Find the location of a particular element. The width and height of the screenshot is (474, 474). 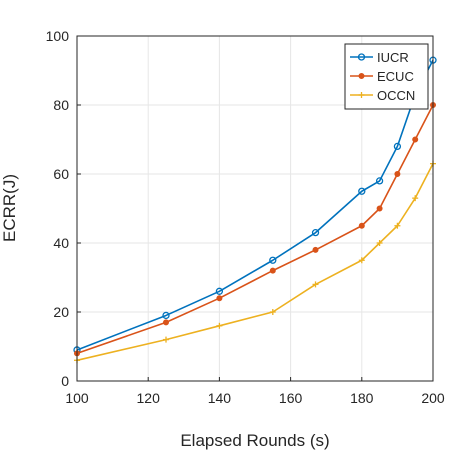

x-tick-label: 120 is located at coordinates (149, 398).